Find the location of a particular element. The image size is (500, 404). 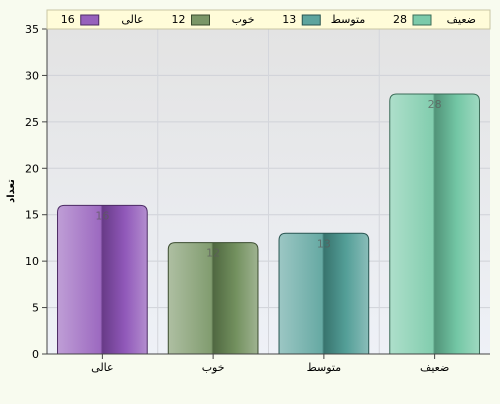

legend-label: ضعیف is located at coordinates (461, 19).